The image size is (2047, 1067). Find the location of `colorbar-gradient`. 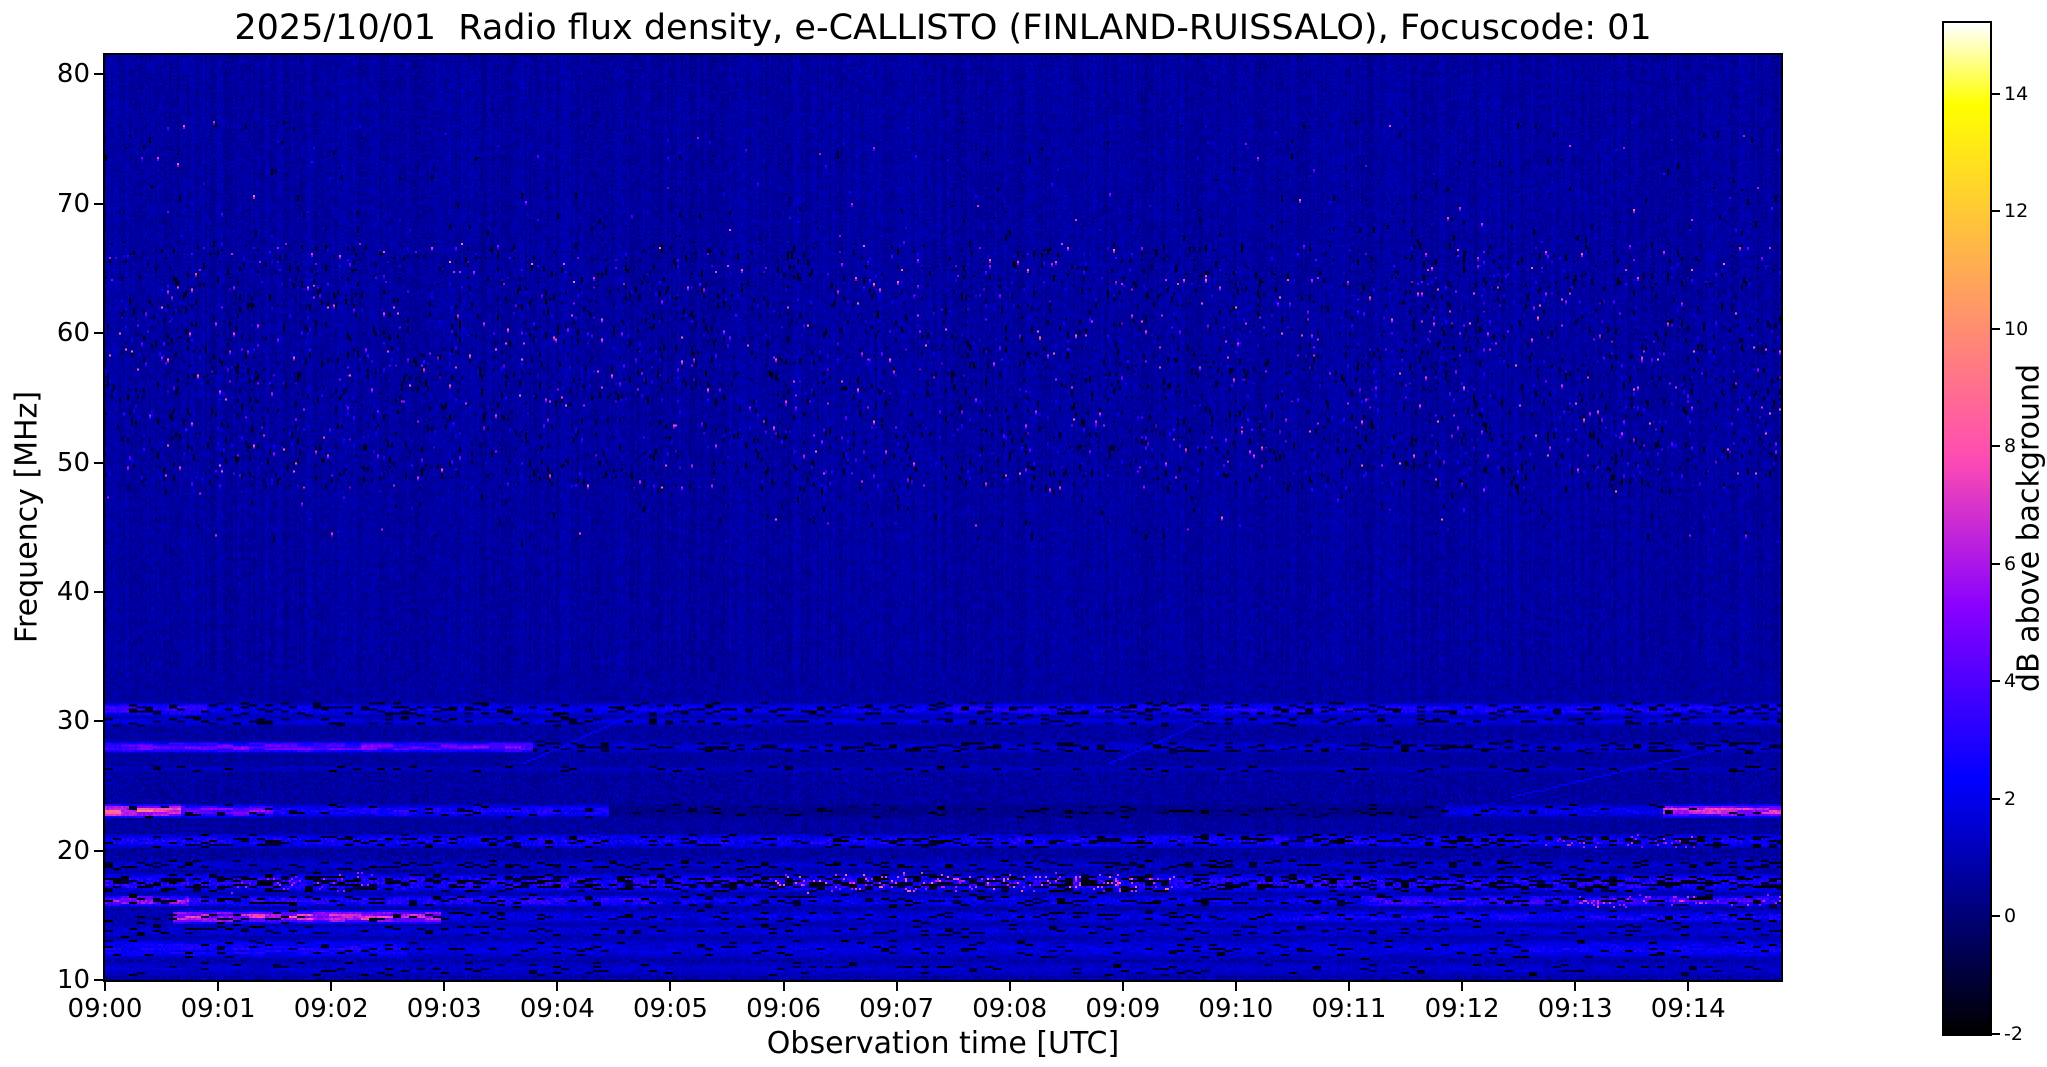

colorbar-gradient is located at coordinates (1967, 528).